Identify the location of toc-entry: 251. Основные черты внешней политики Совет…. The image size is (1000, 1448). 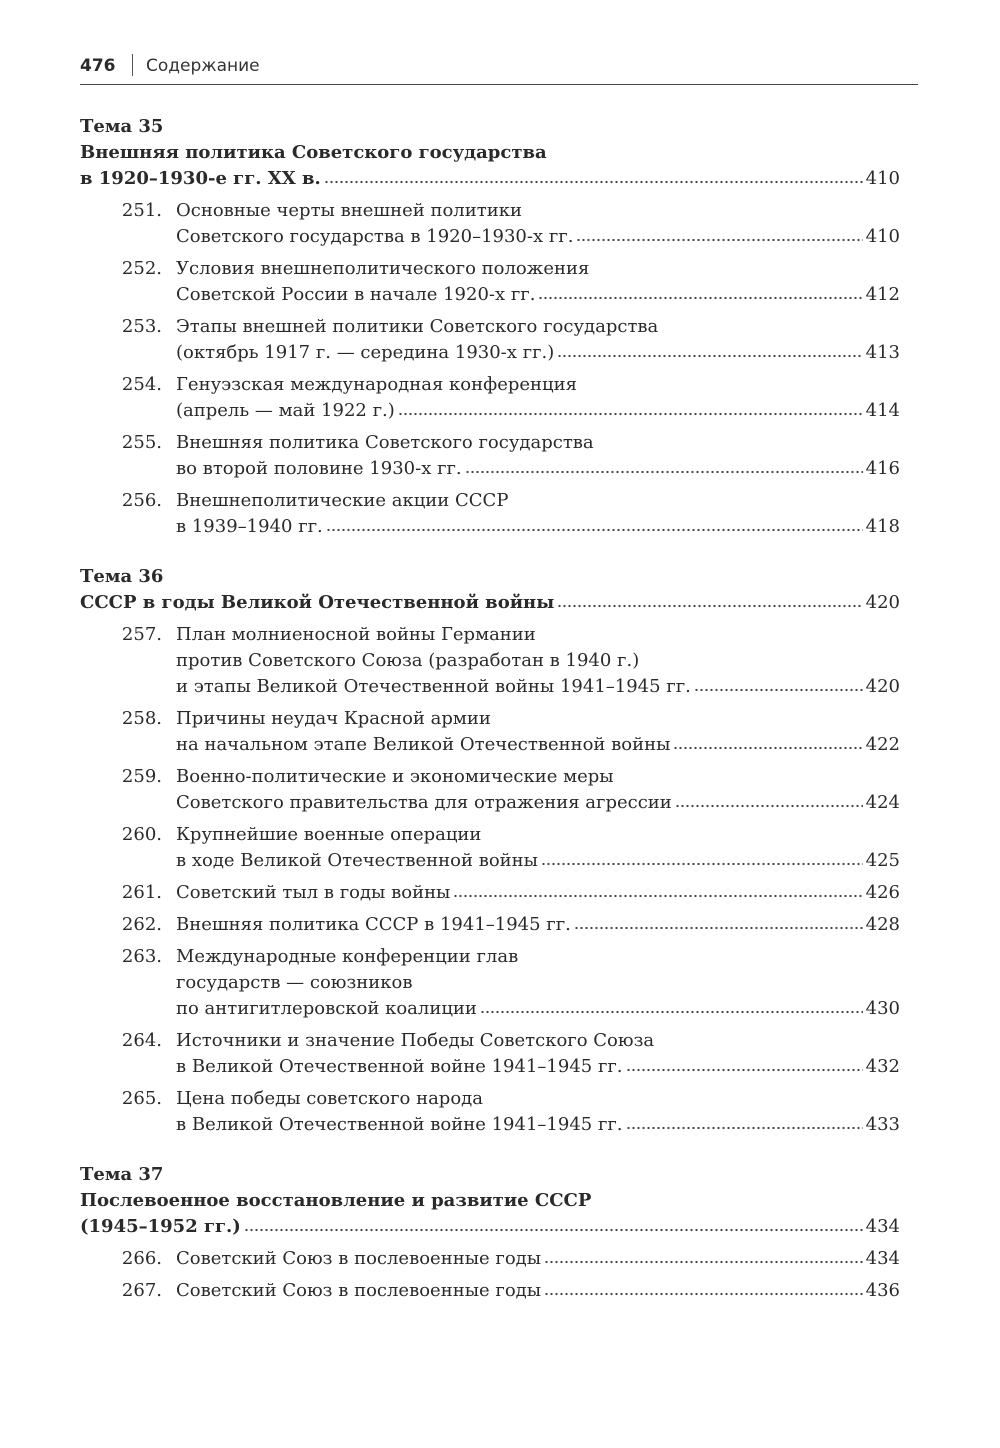
(490, 224).